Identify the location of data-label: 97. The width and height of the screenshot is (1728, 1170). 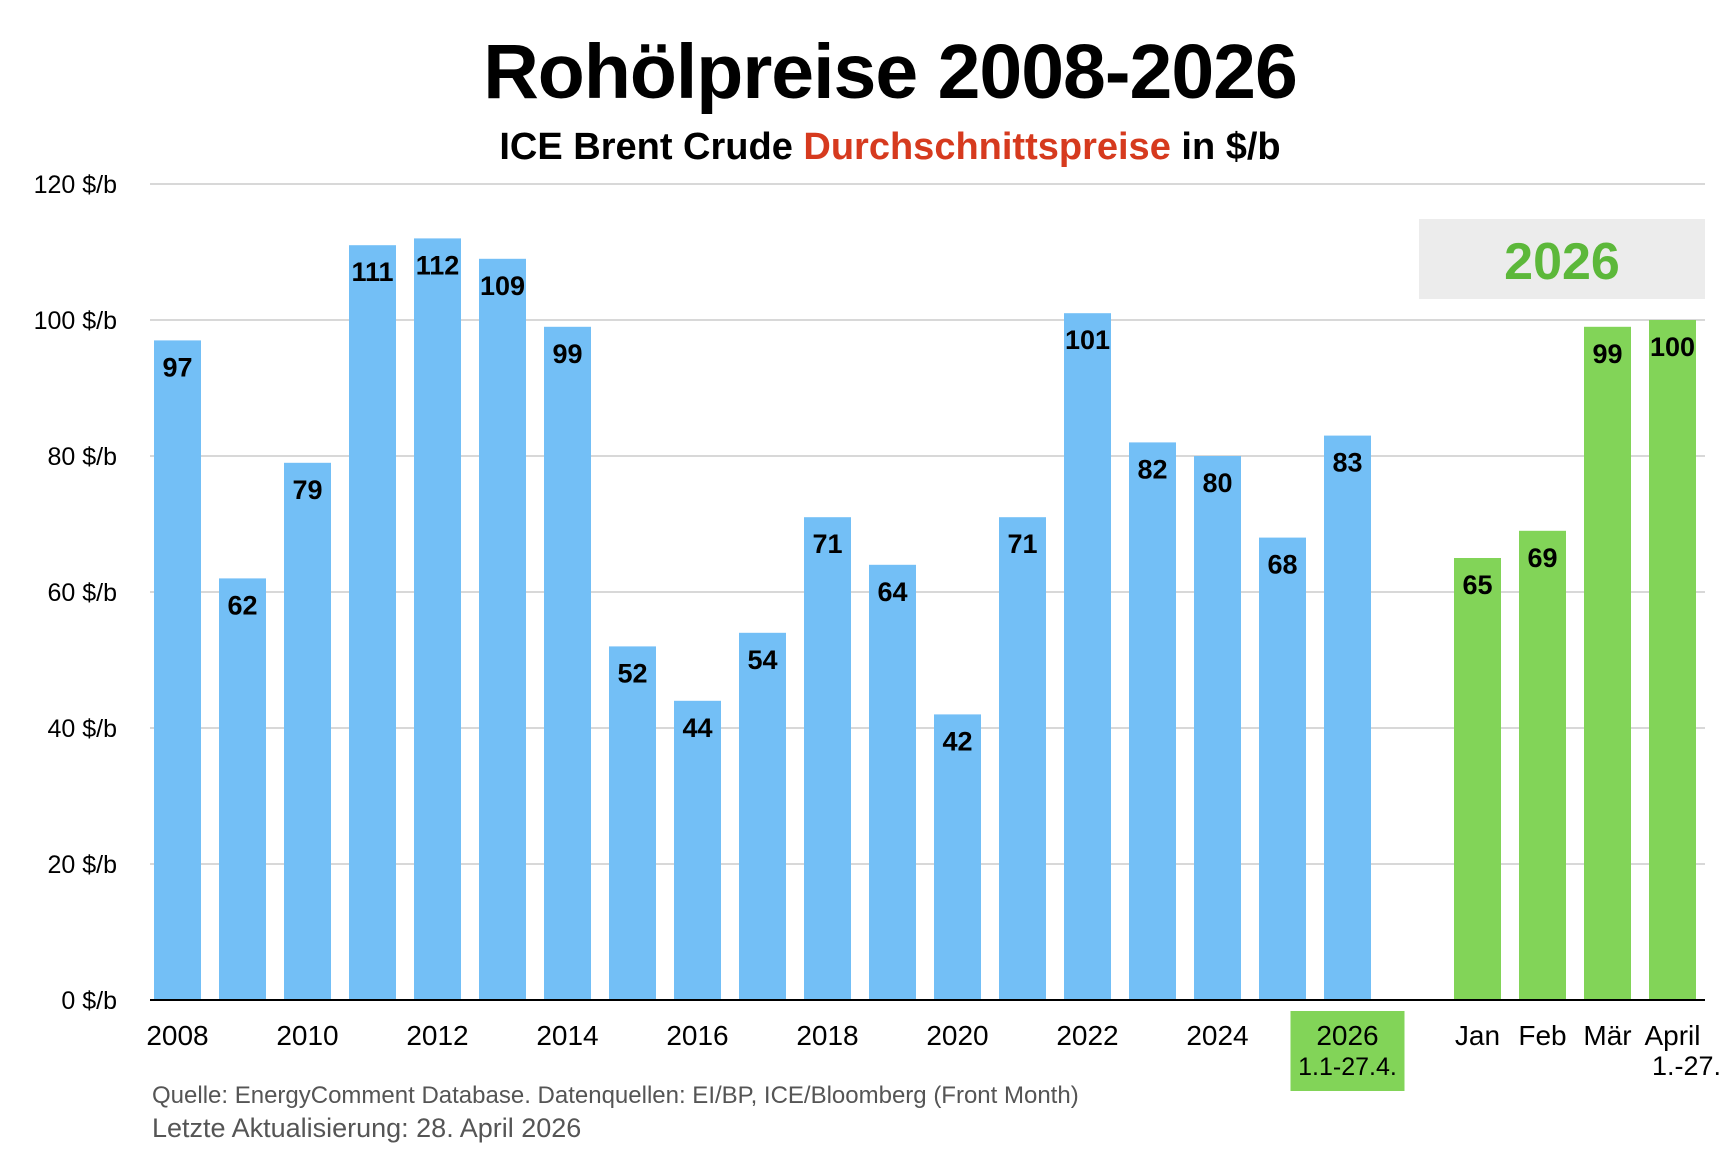
(177, 367).